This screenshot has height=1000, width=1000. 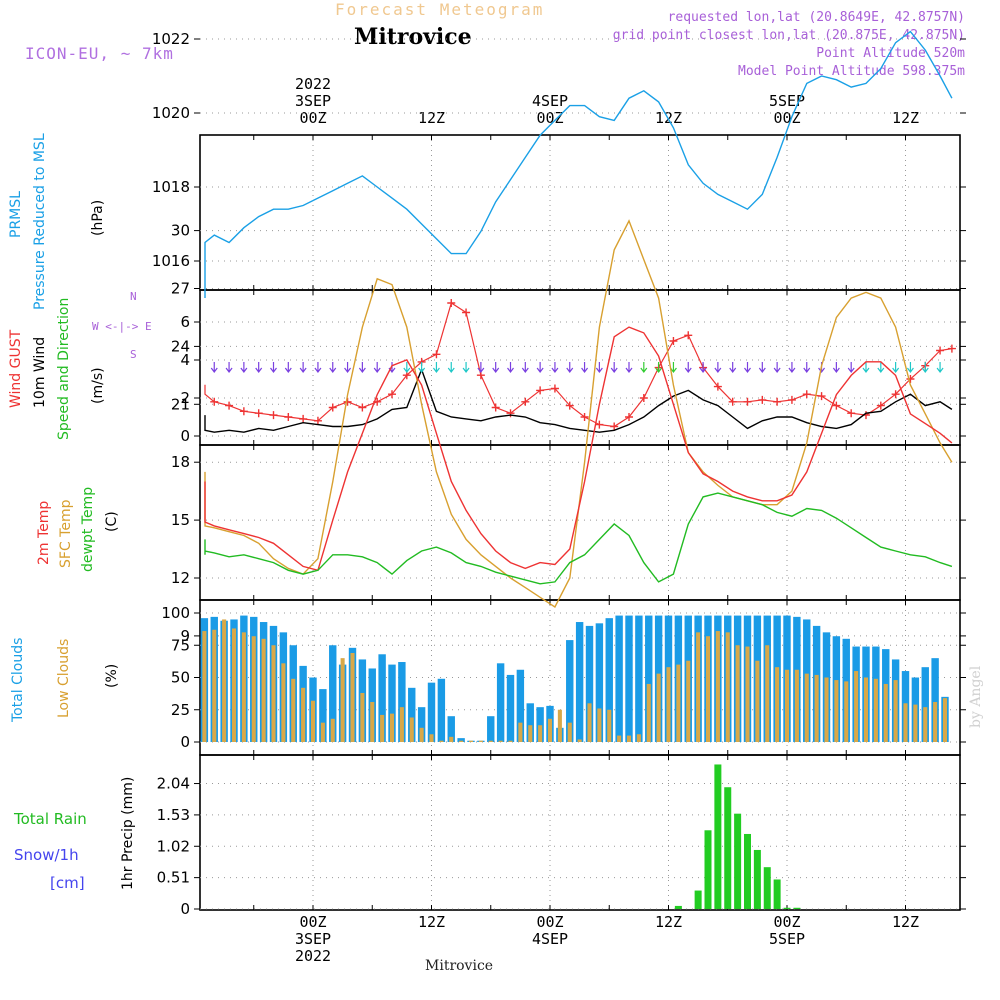 I want to click on y-tick-label: 30, so click(x=180, y=231).